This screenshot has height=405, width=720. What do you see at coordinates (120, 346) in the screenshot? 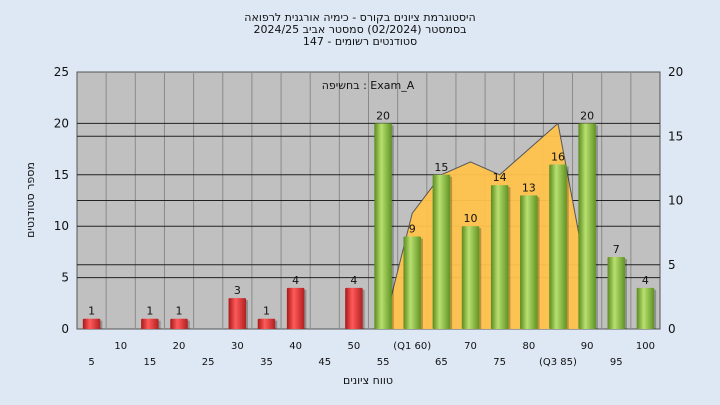
I see `x-tick-label: 10` at bounding box center [120, 346].